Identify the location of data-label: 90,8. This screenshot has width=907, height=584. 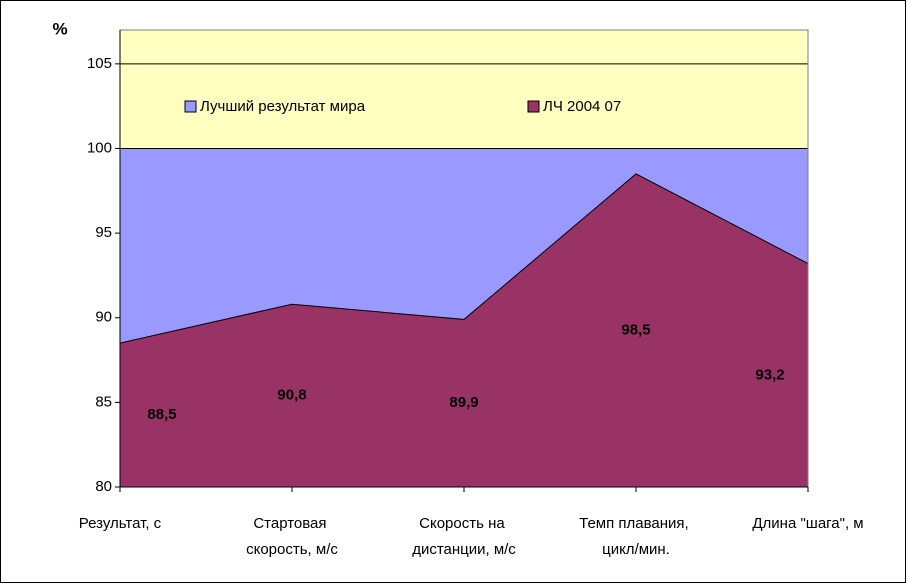
(291, 395).